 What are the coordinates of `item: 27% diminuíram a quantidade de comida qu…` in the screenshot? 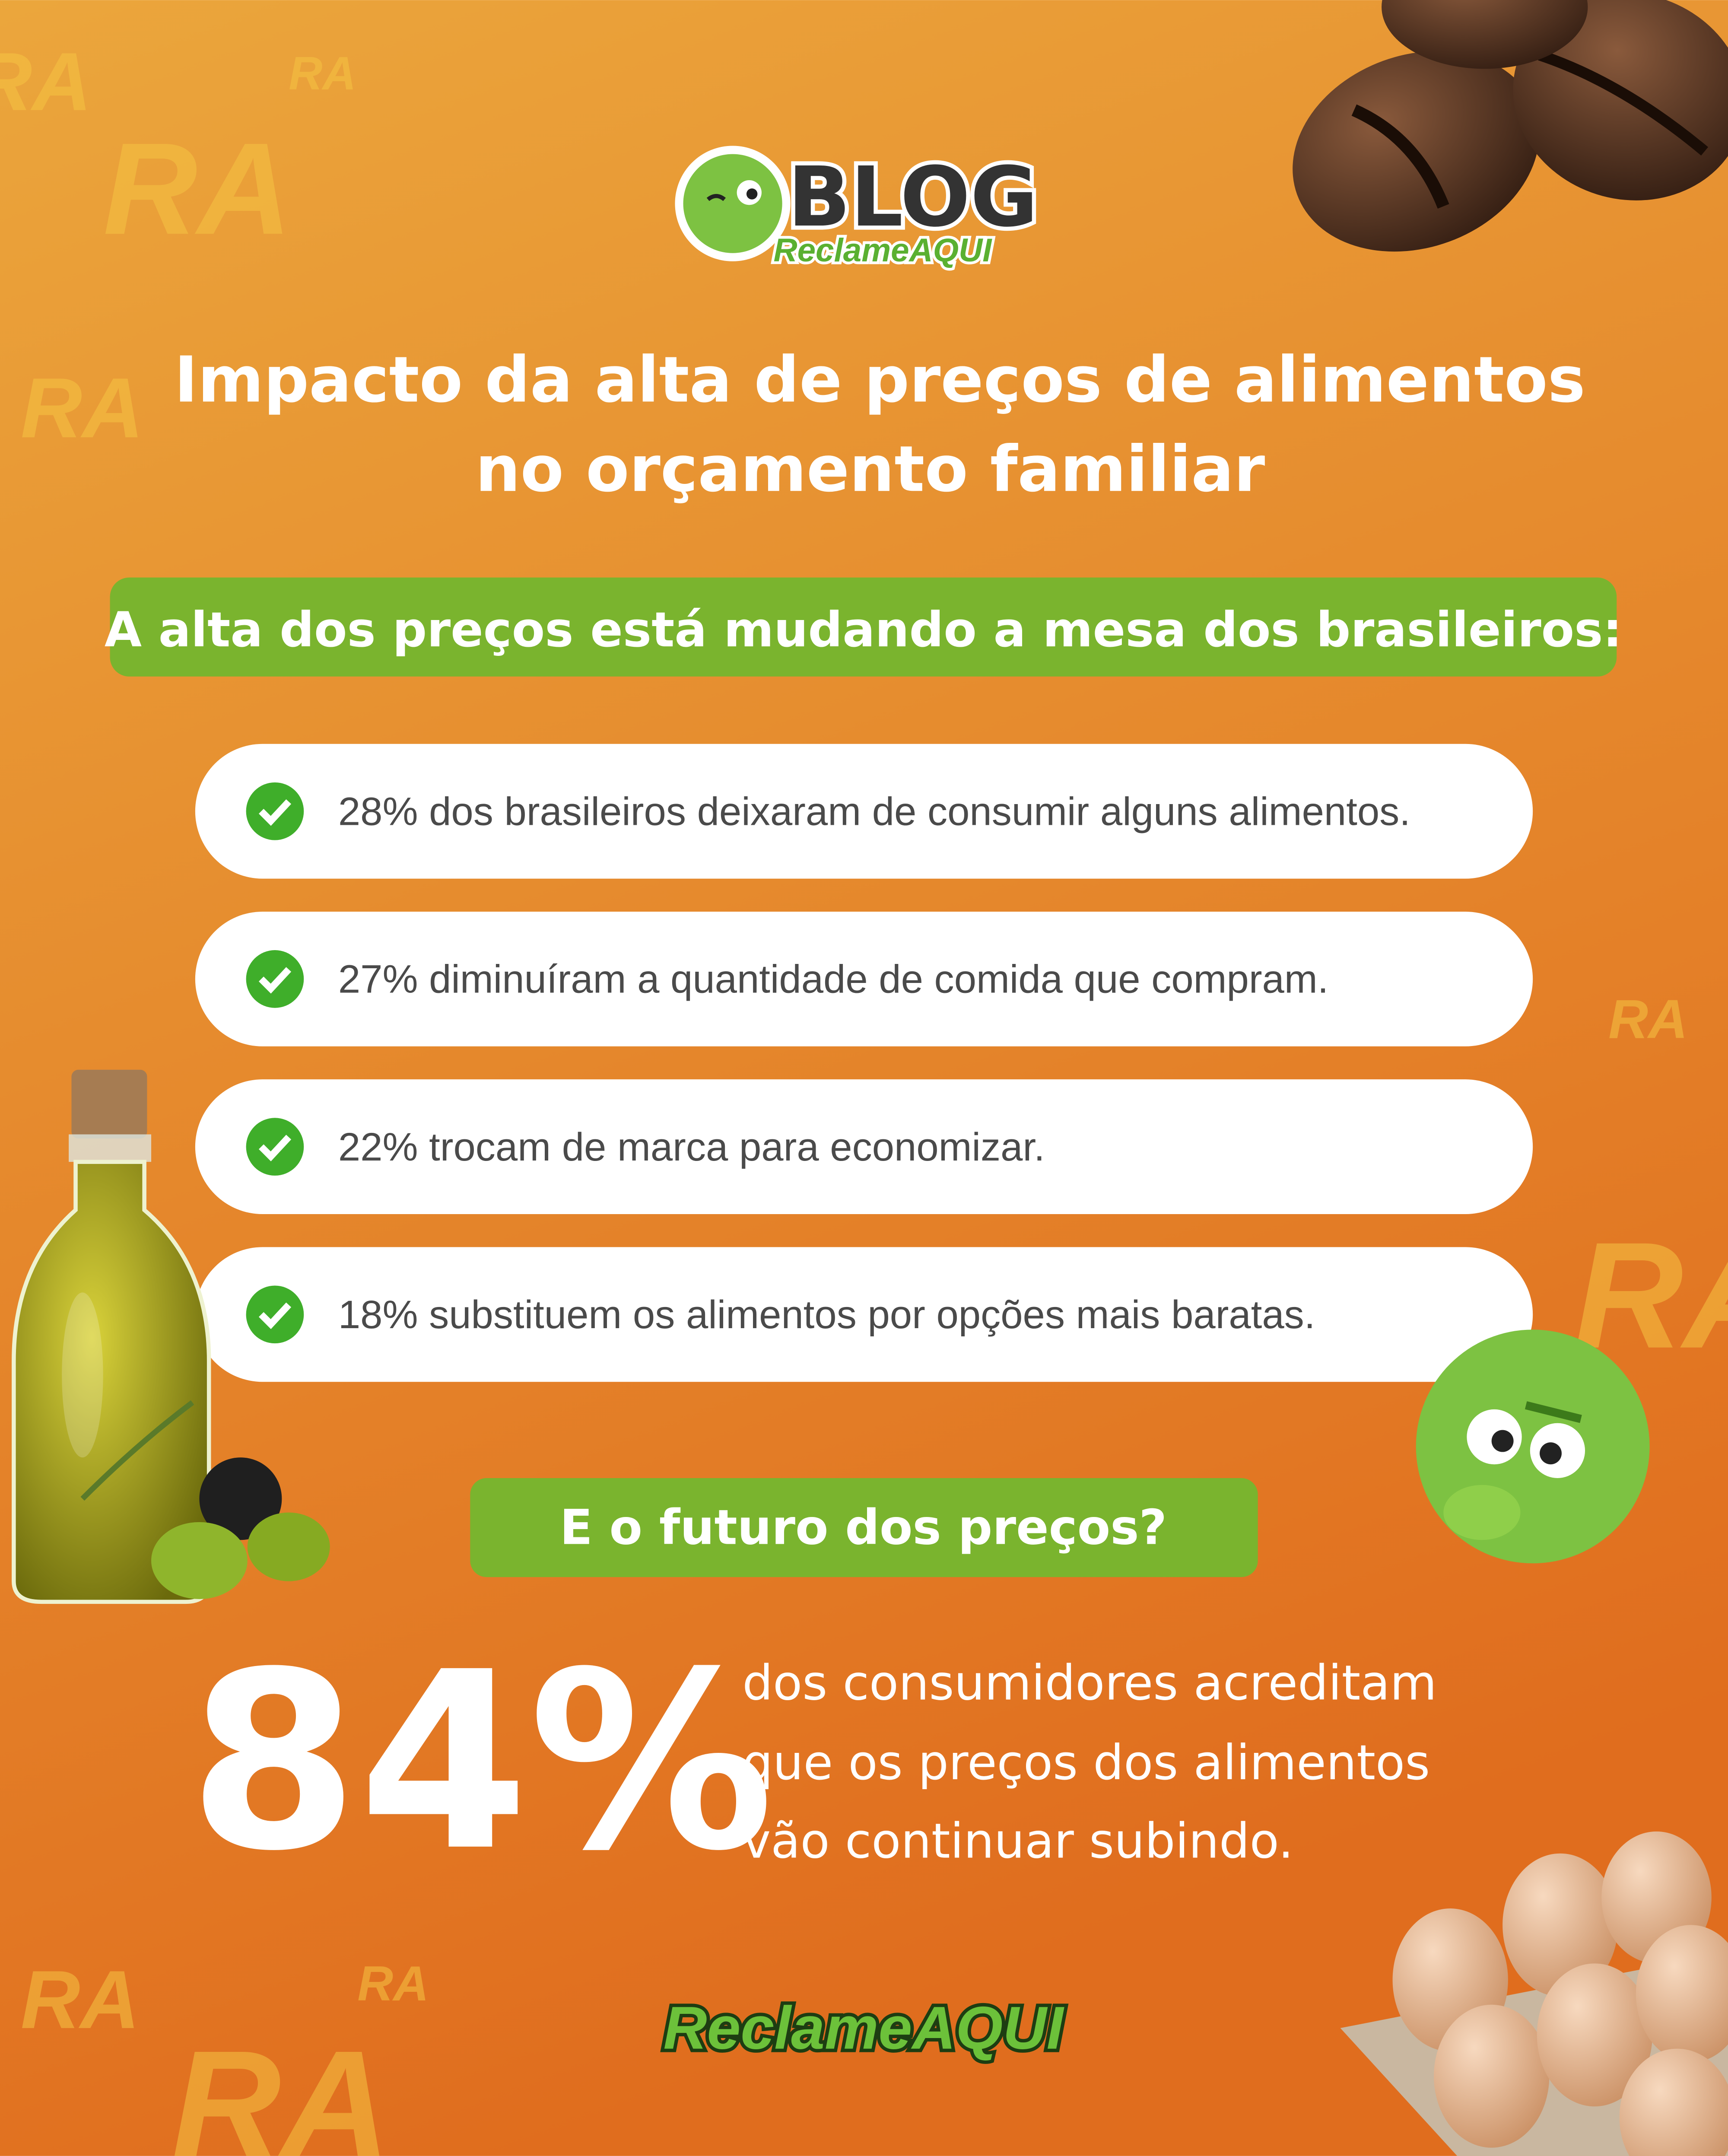 It's located at (864, 978).